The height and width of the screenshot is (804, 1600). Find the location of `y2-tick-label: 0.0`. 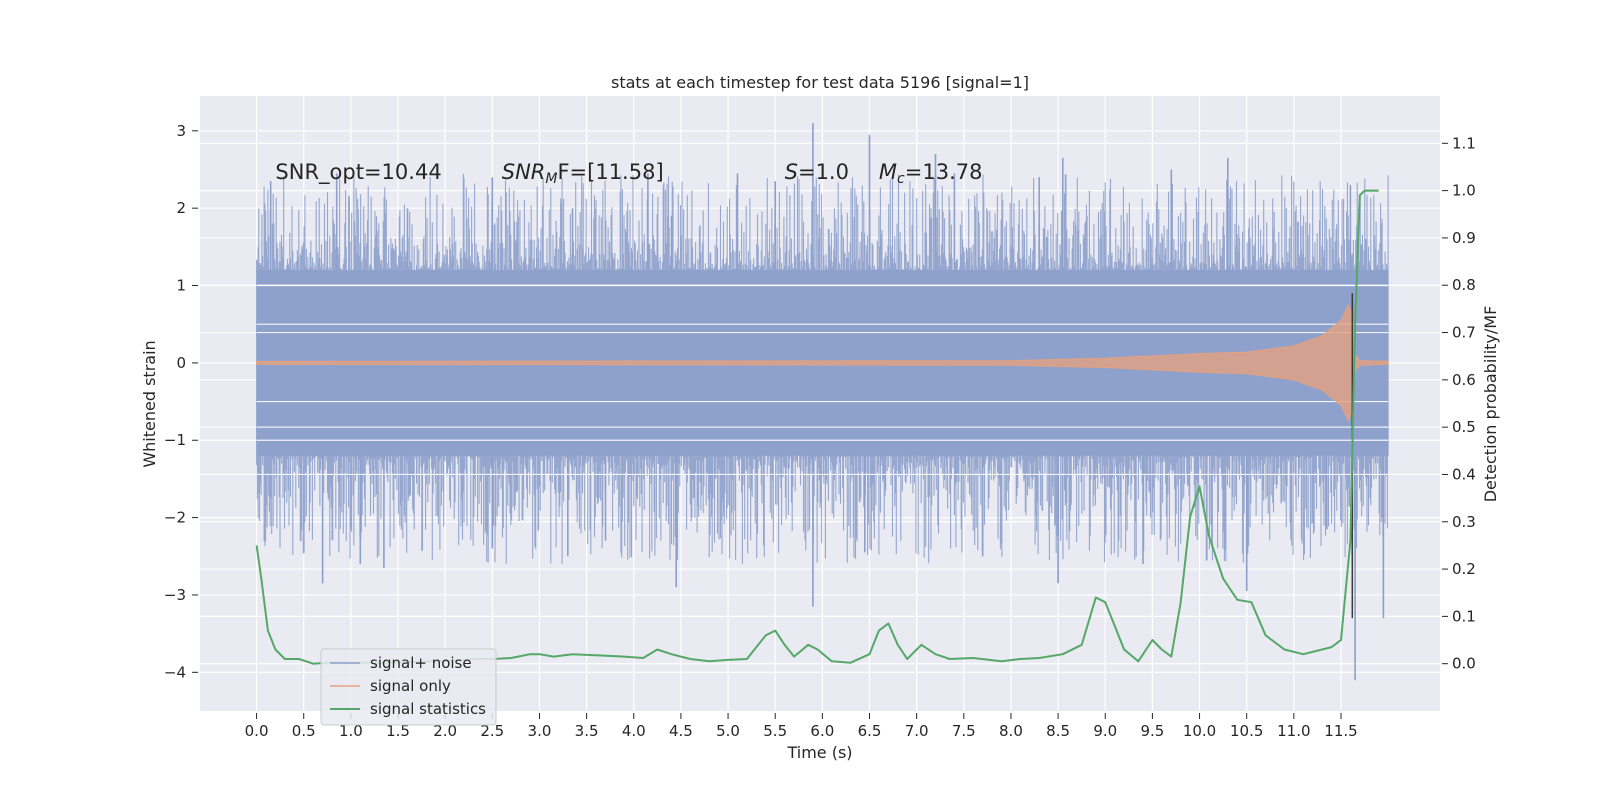

y2-tick-label: 0.0 is located at coordinates (1464, 664).